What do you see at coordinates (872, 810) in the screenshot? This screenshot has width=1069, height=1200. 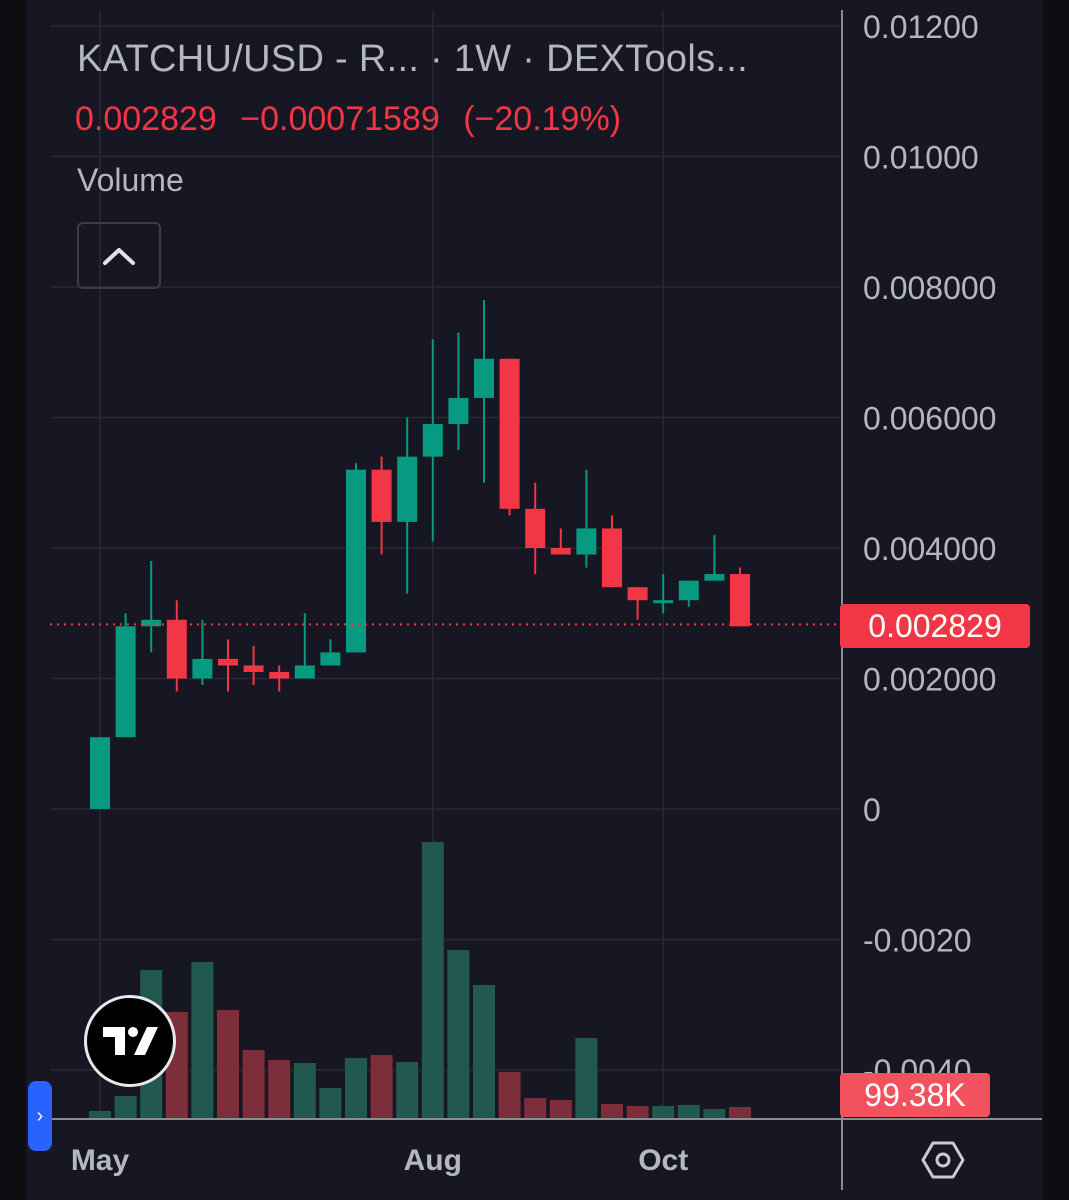 I see `y-axis-tick-label: 0` at bounding box center [872, 810].